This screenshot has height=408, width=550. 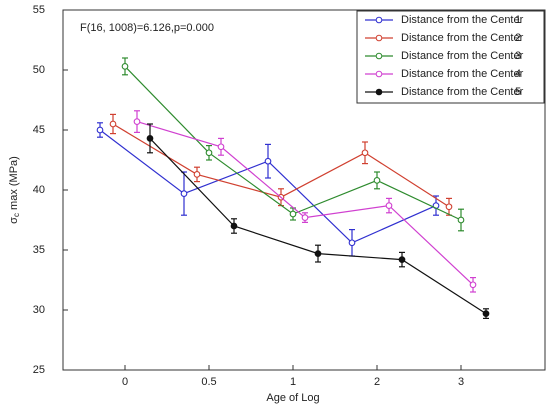 I want to click on legend-number: 2, so click(x=518, y=38).